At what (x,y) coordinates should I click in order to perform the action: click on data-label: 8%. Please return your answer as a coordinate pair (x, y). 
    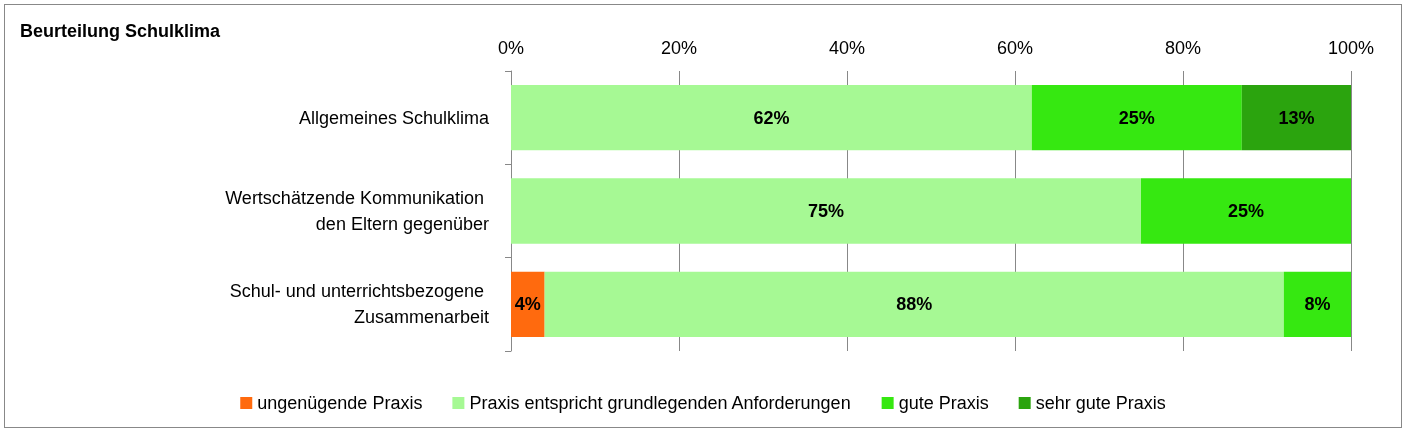
    Looking at the image, I should click on (1317, 304).